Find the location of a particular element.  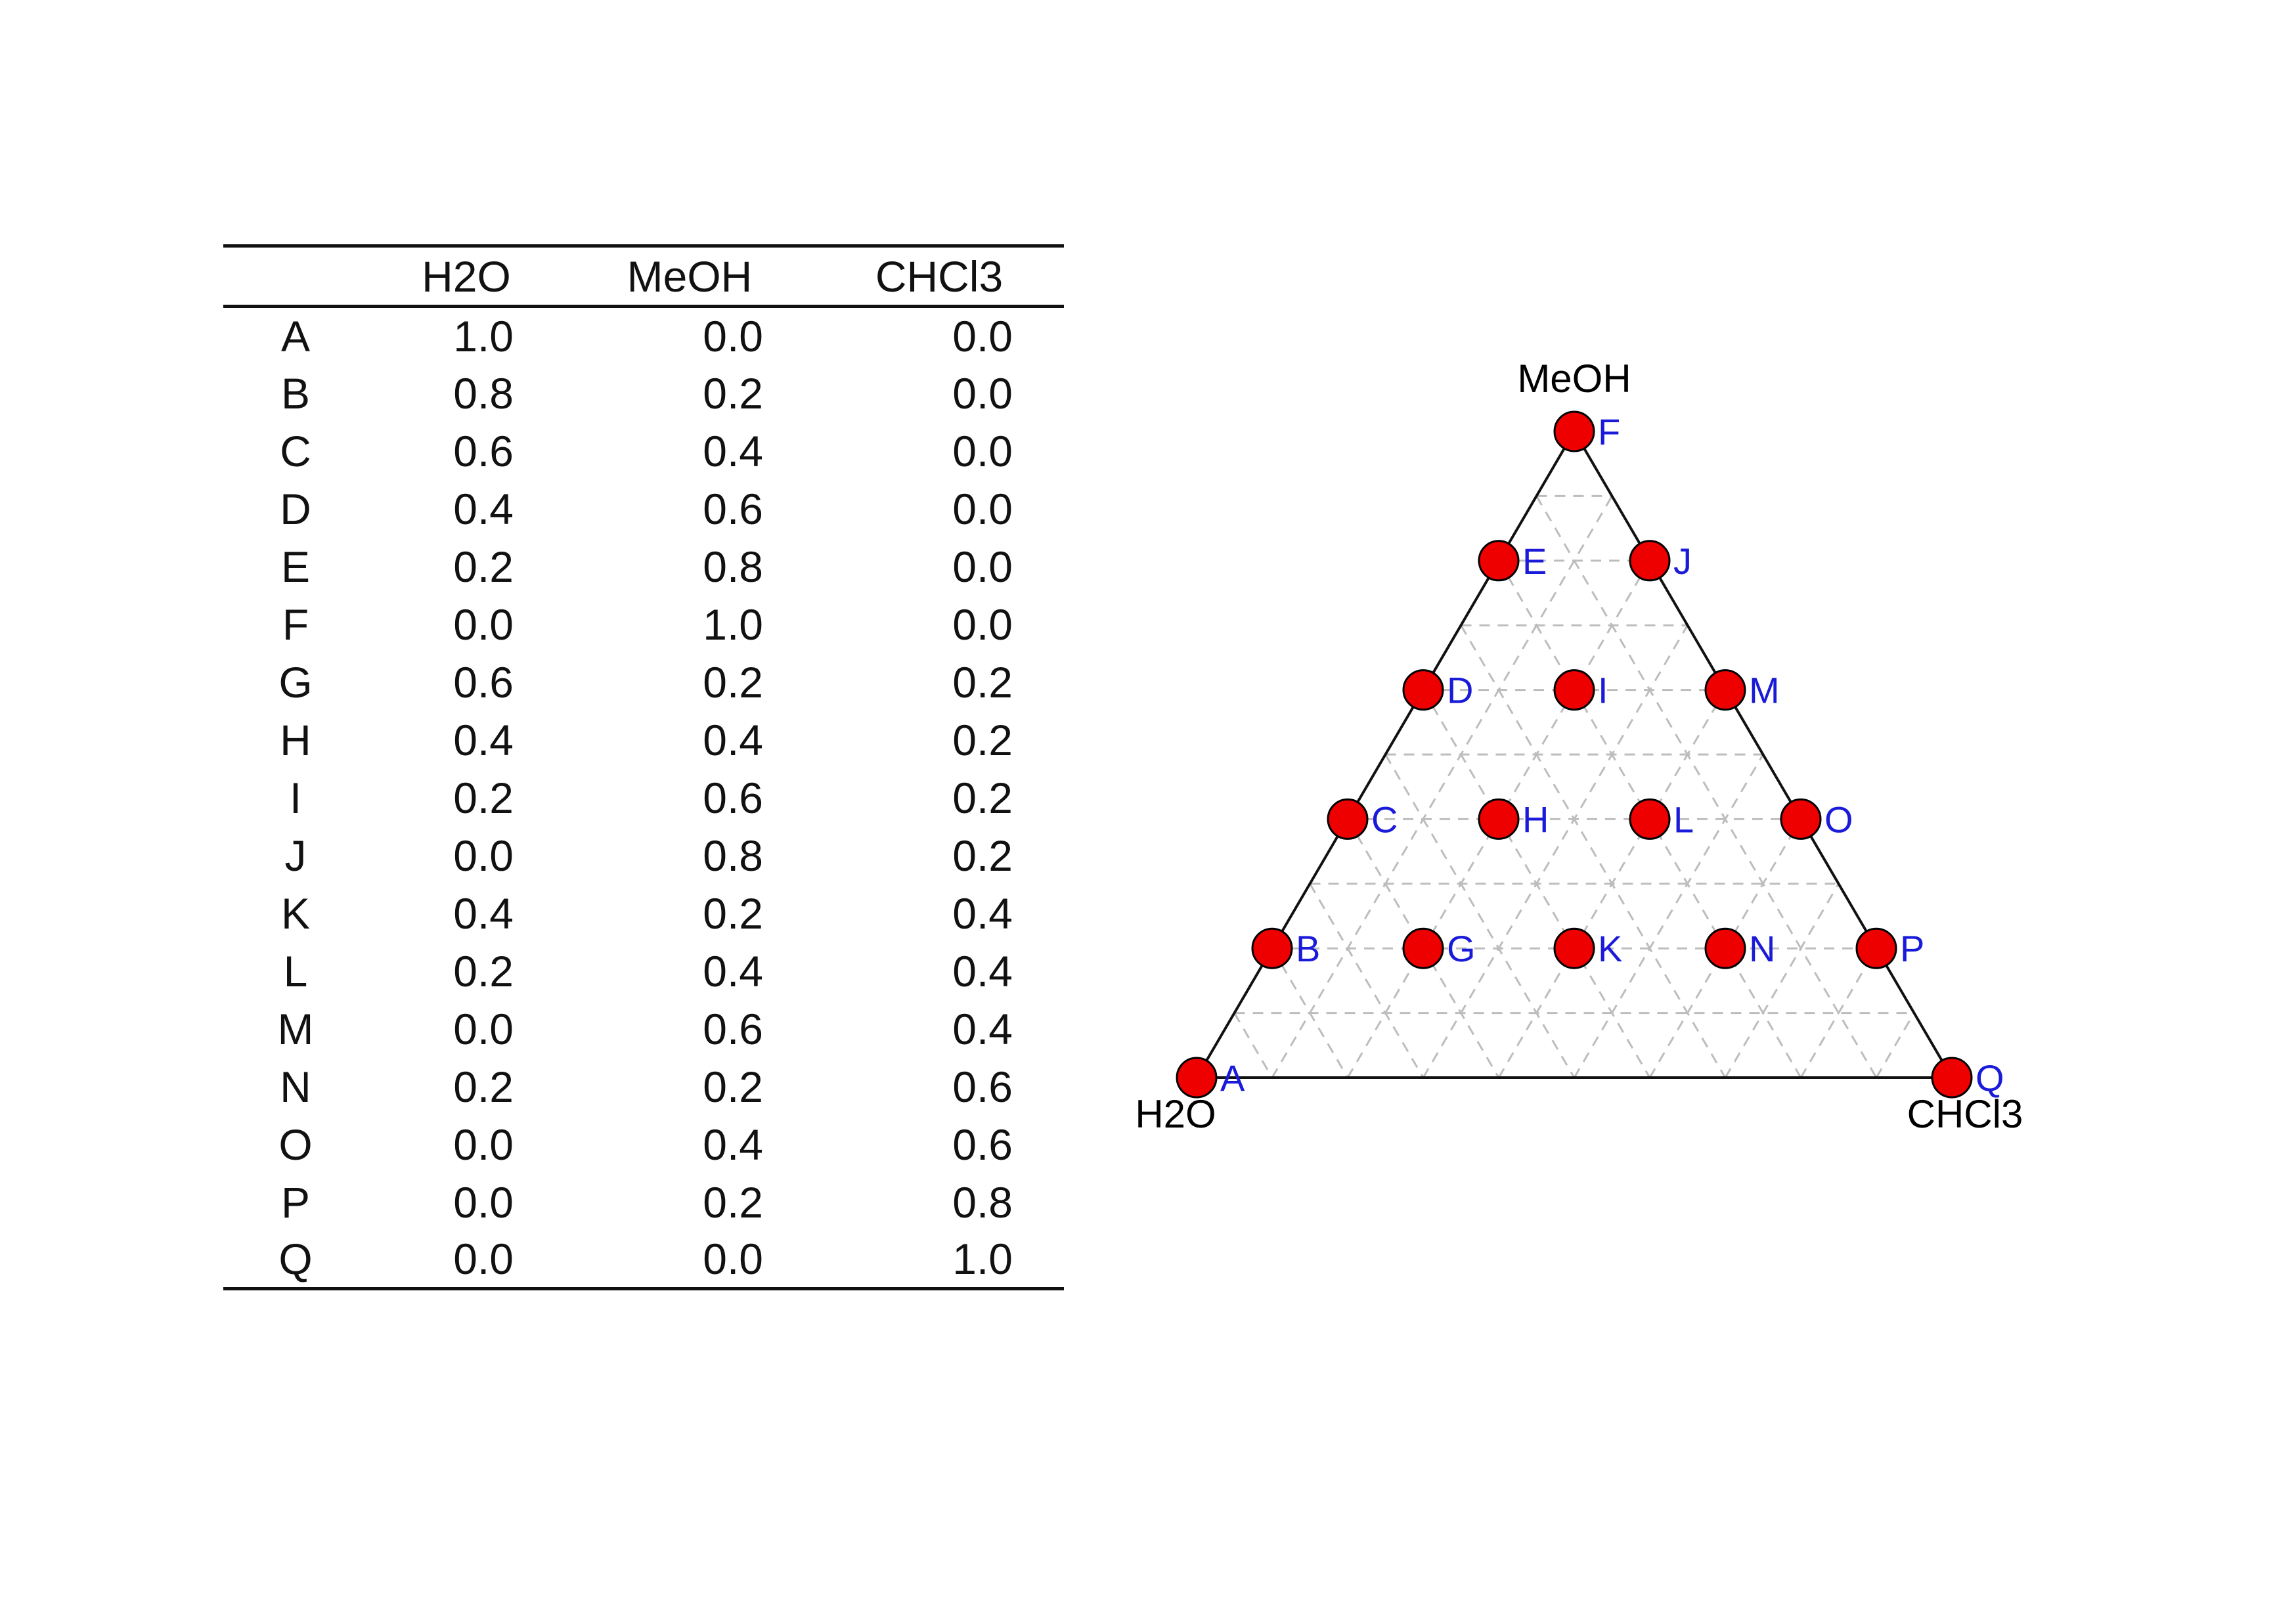

value-cell-meoh: 0.8 is located at coordinates (733, 566).